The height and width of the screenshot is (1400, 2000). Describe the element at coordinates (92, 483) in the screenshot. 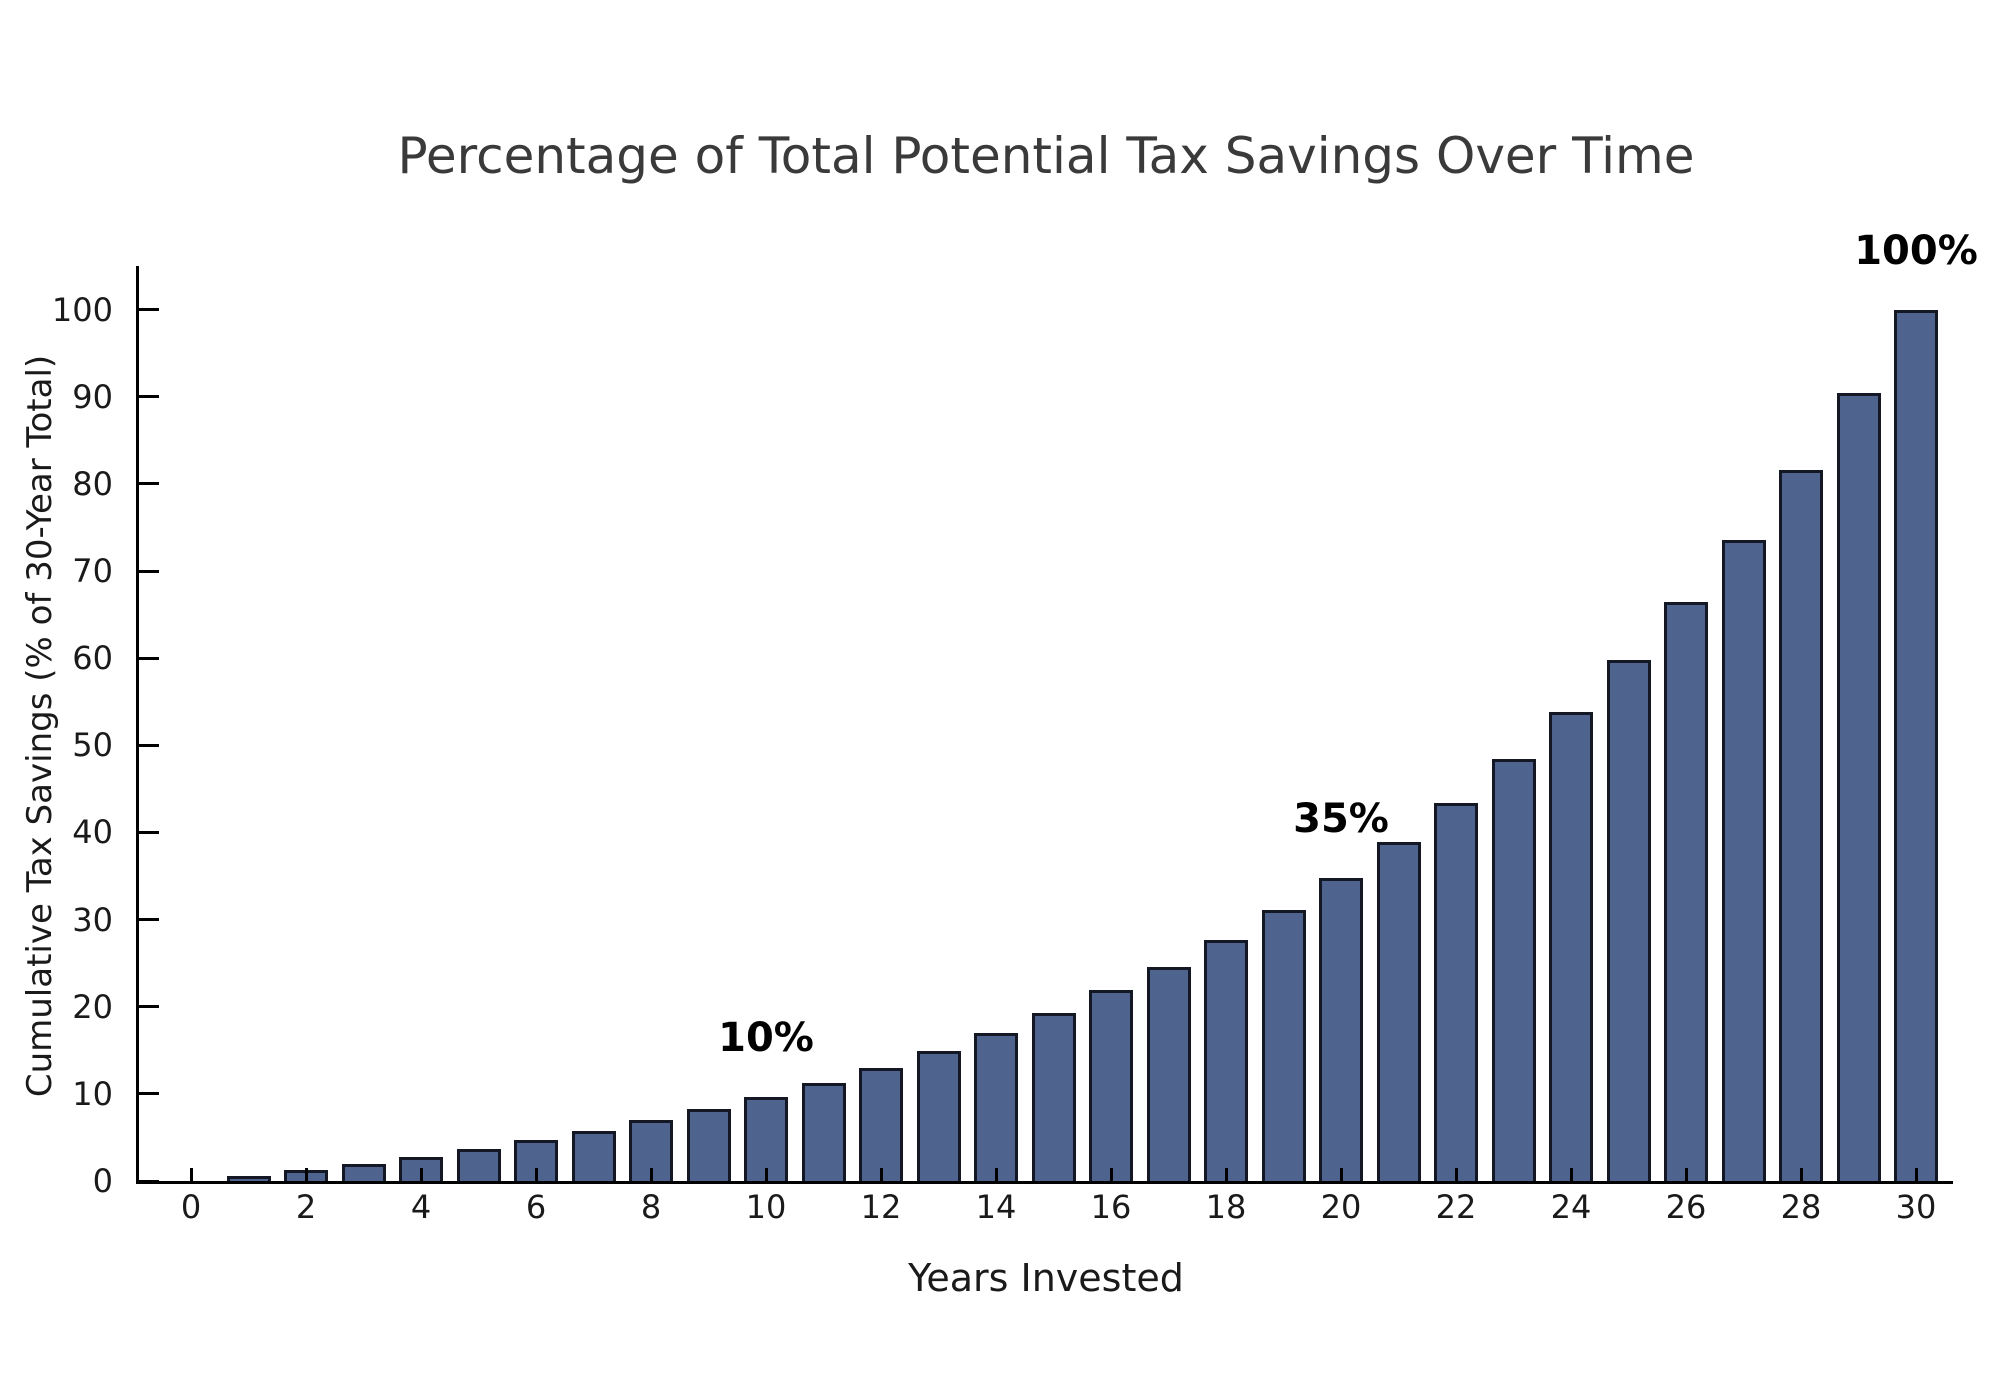

I see `y-tick-label-80: 80` at that location.